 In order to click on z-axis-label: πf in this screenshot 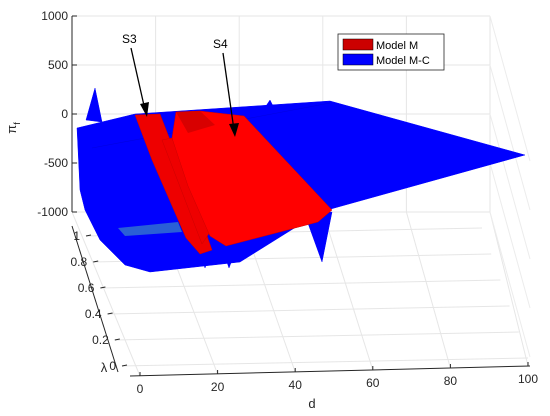, I will do `click(13, 128)`.